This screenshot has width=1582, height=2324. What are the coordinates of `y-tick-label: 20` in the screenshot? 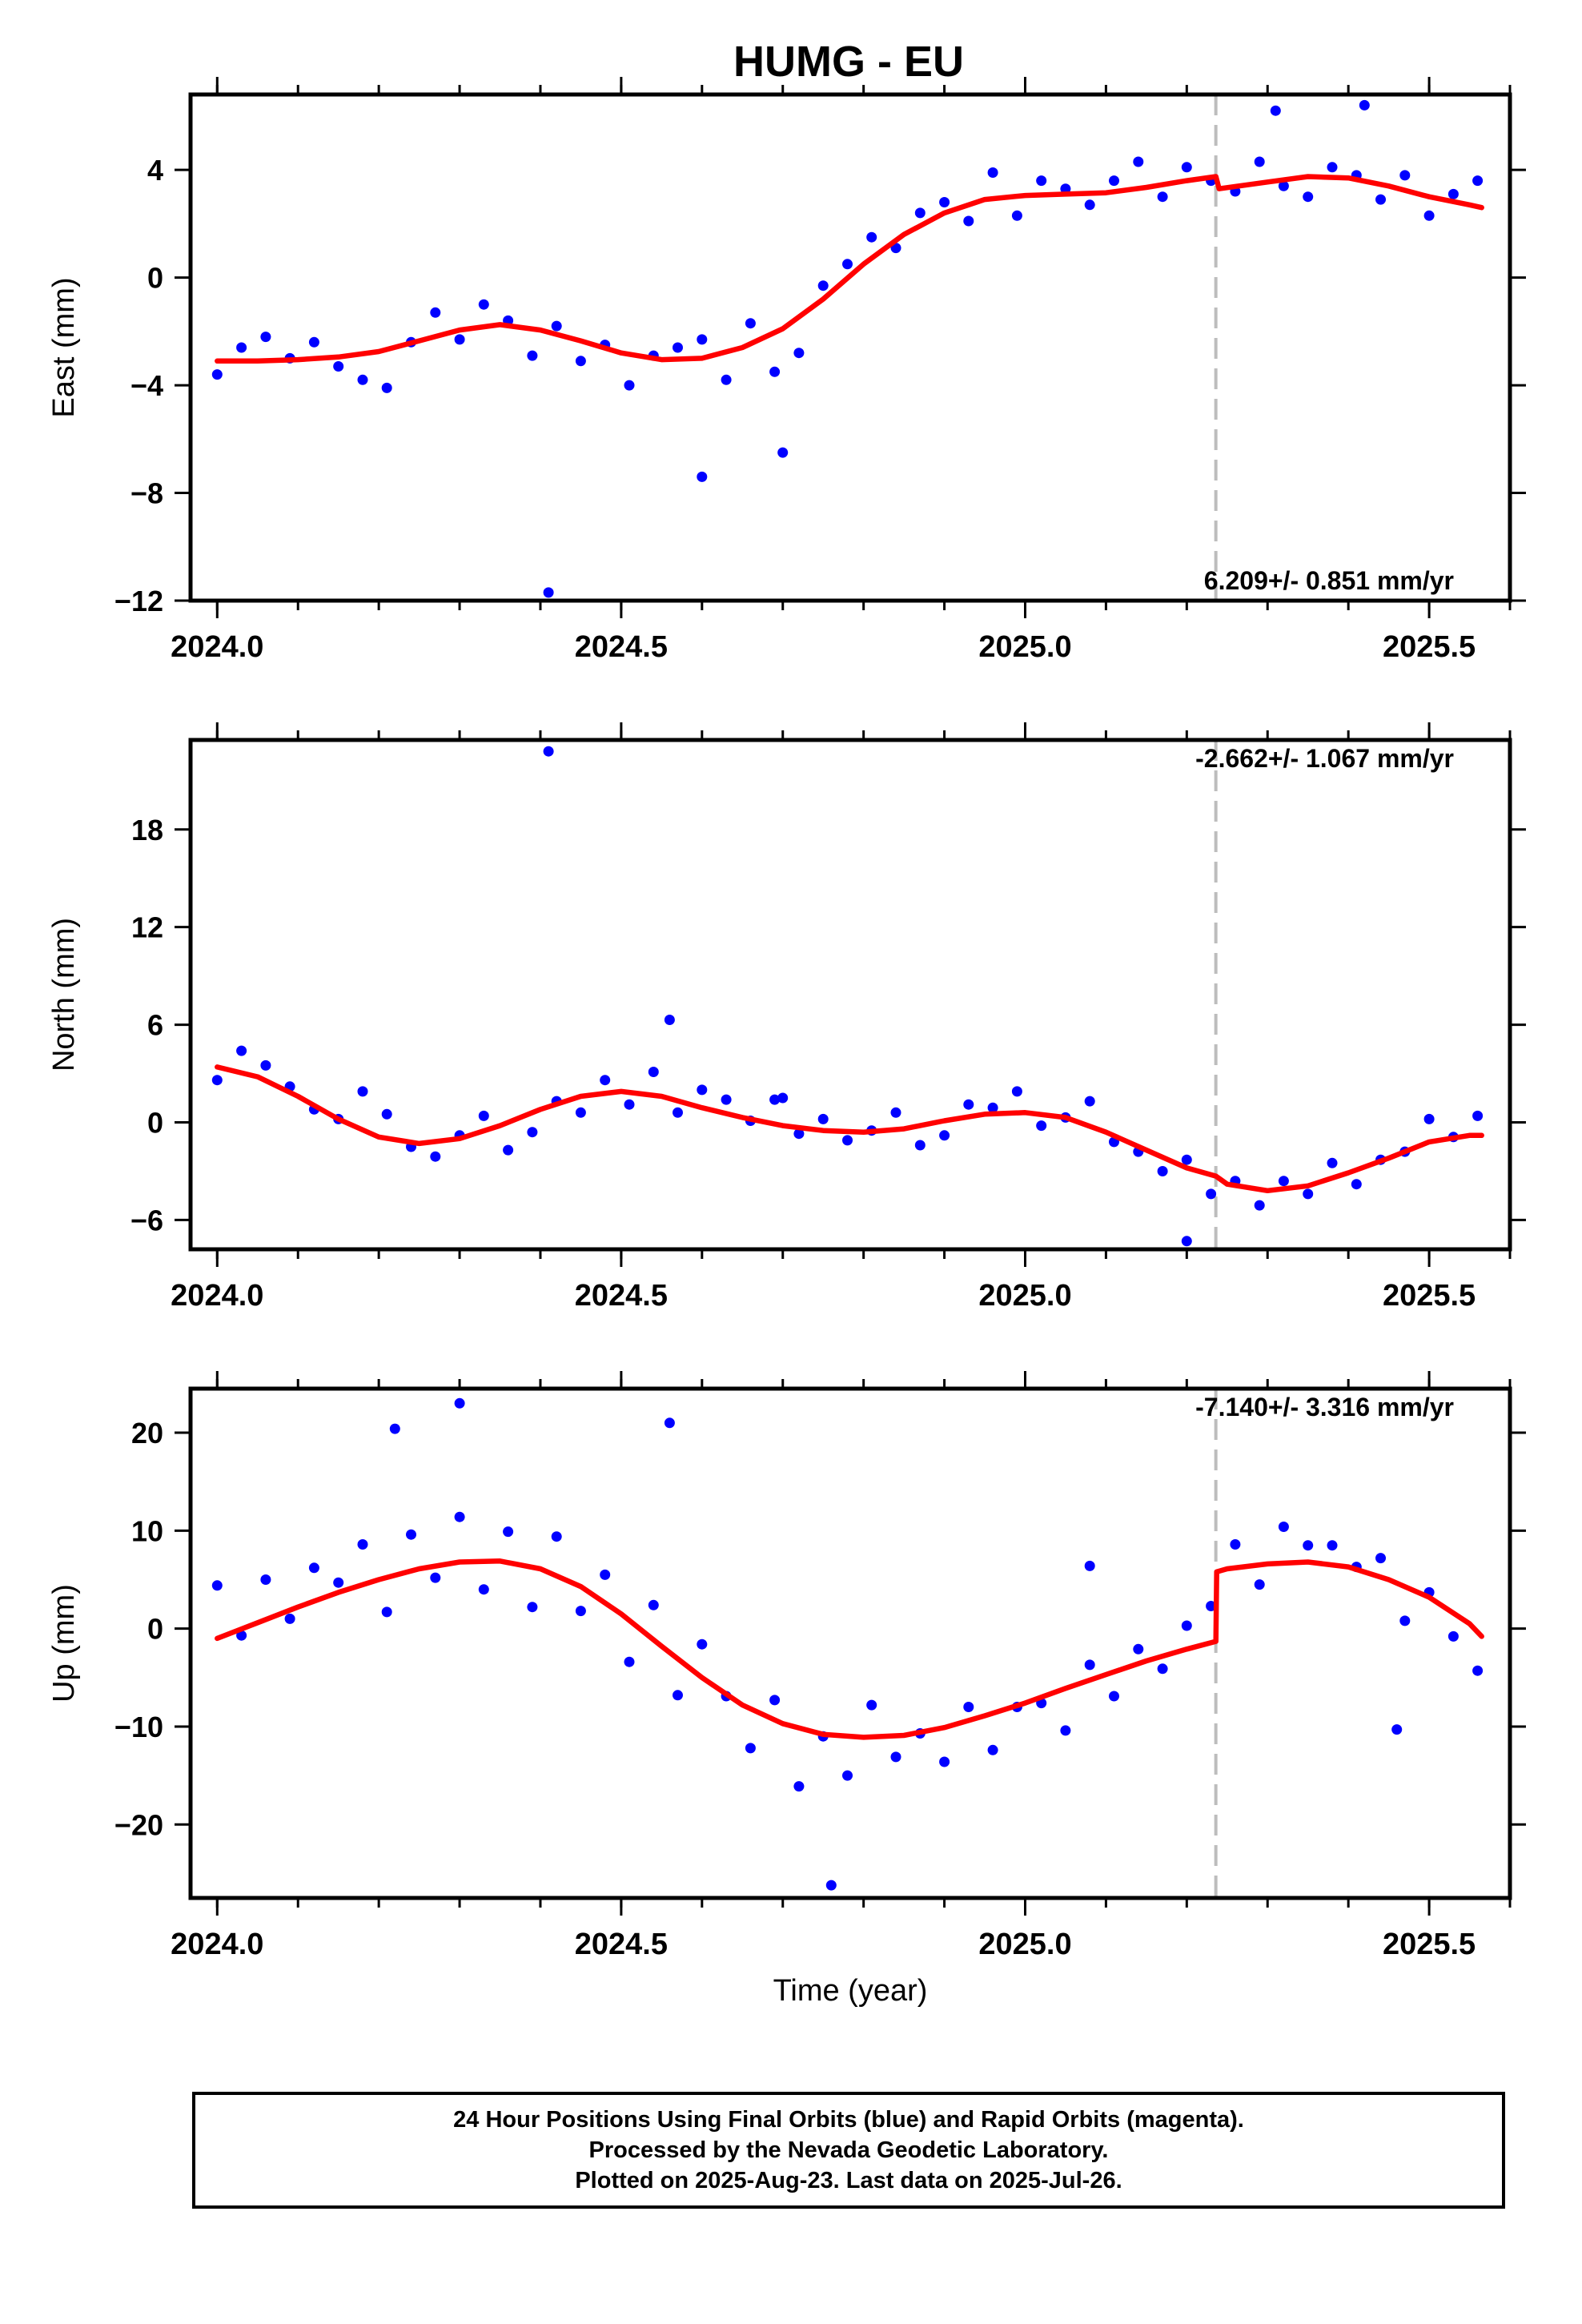 It's located at (147, 1433).